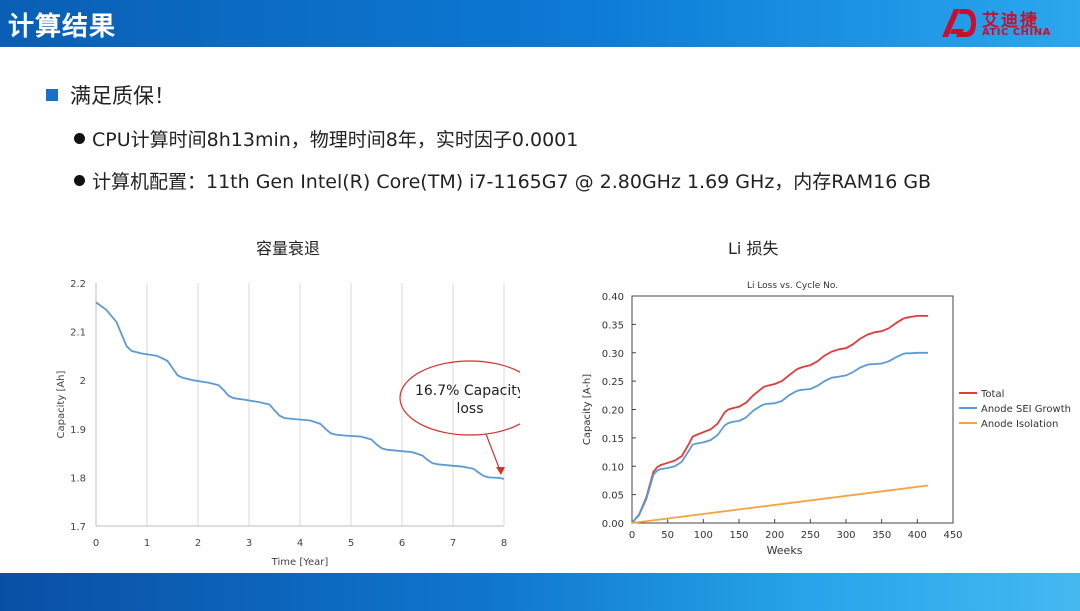  What do you see at coordinates (78, 284) in the screenshot?
I see `y-tick-label: 2.2` at bounding box center [78, 284].